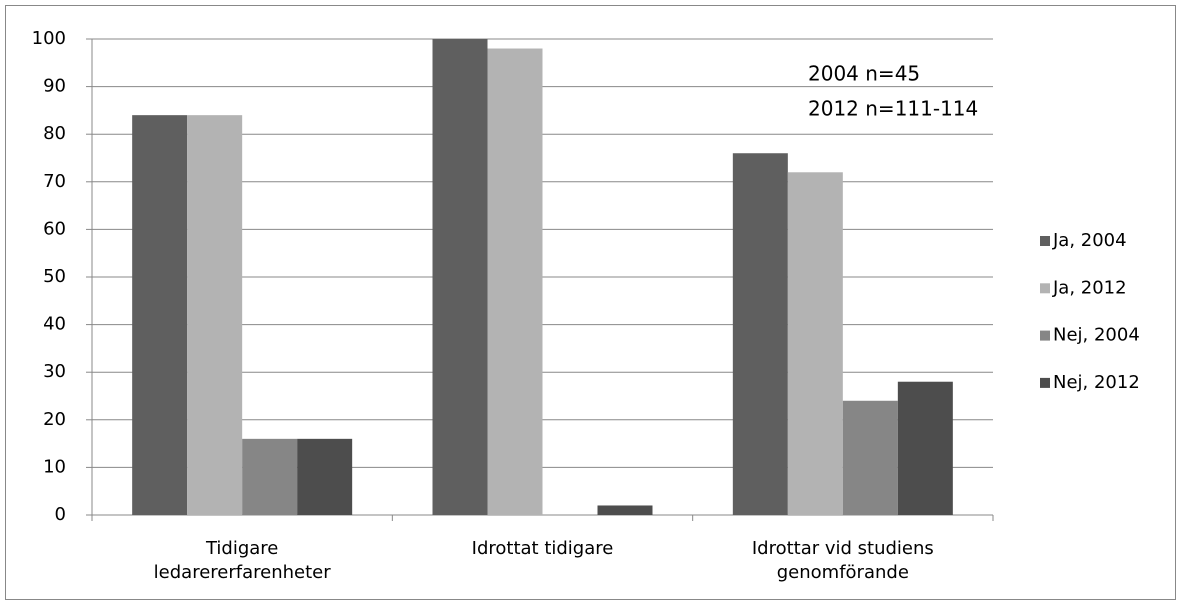 The image size is (1182, 608). I want to click on y-tick-label: 30, so click(54, 371).